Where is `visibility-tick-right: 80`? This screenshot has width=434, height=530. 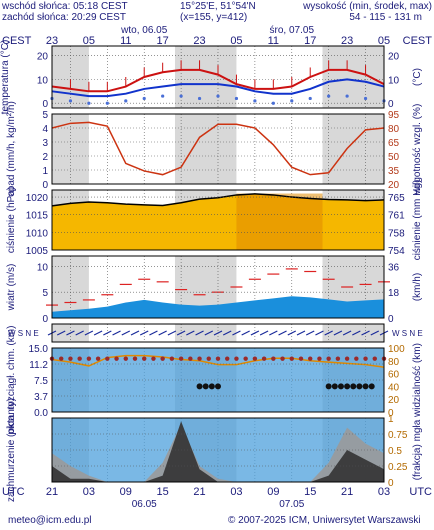 visibility-tick-right: 80 is located at coordinates (394, 362).